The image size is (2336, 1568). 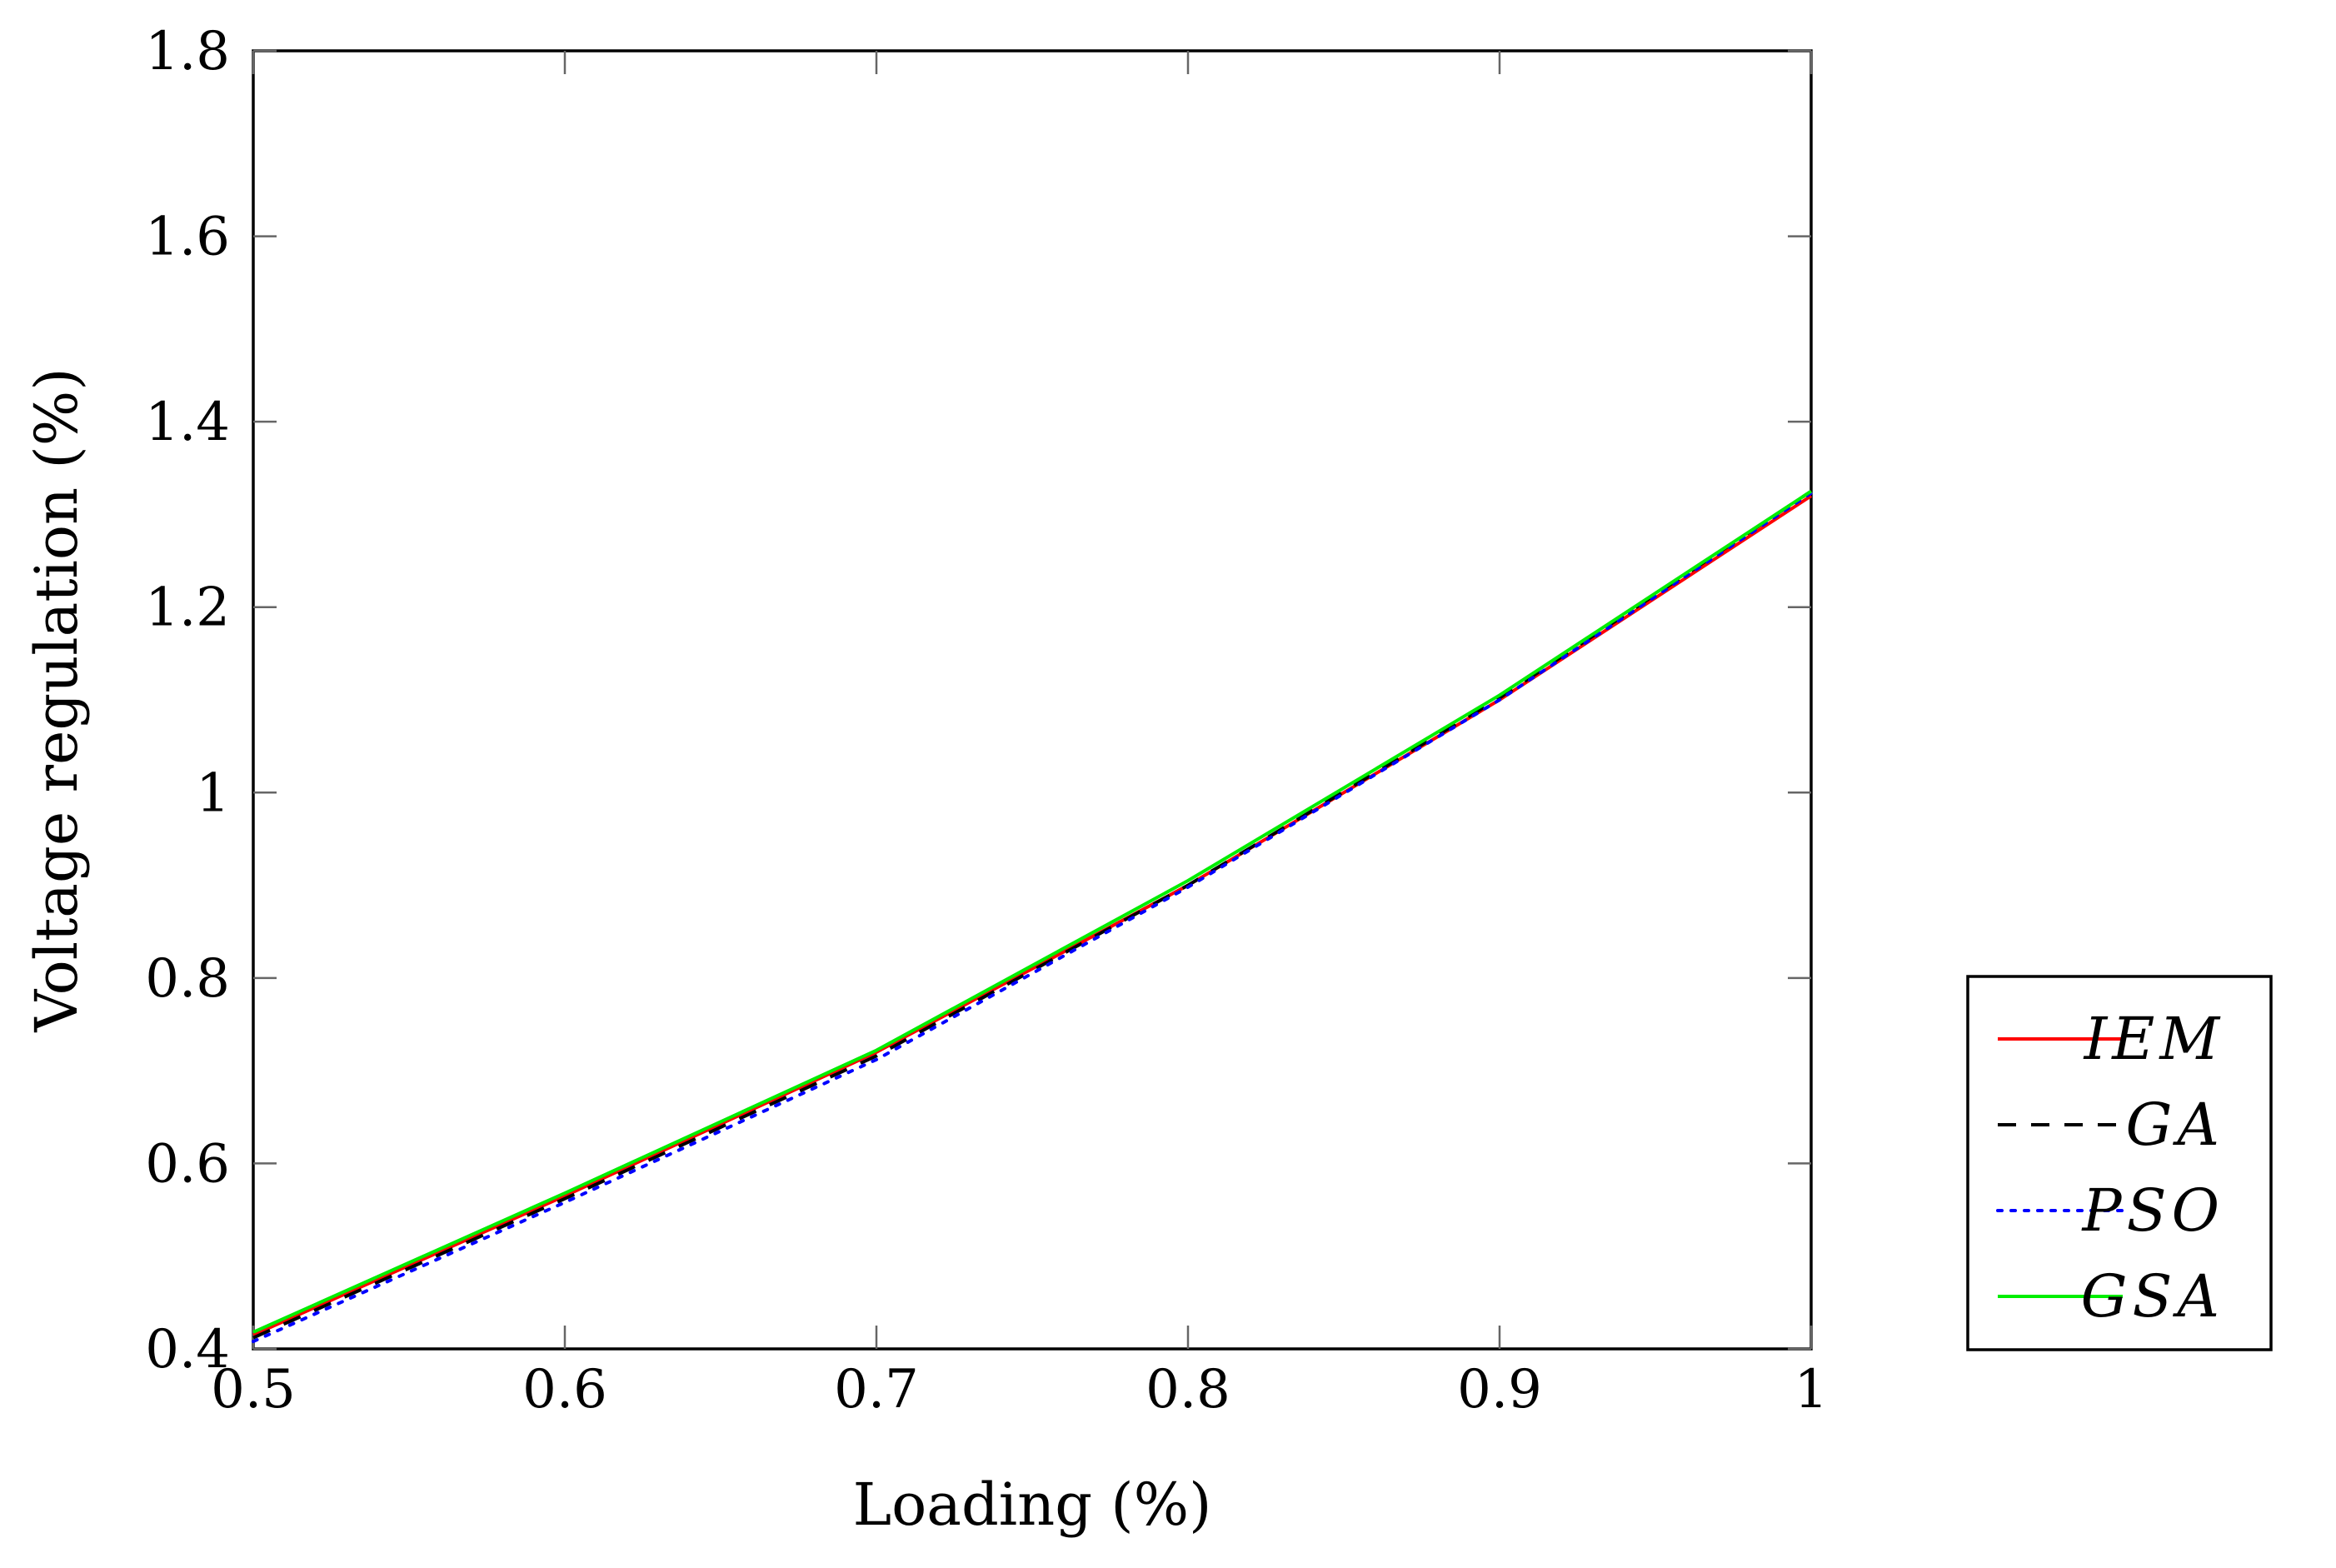 What do you see at coordinates (1499, 1390) in the screenshot?
I see `x-tick-label: 0.9` at bounding box center [1499, 1390].